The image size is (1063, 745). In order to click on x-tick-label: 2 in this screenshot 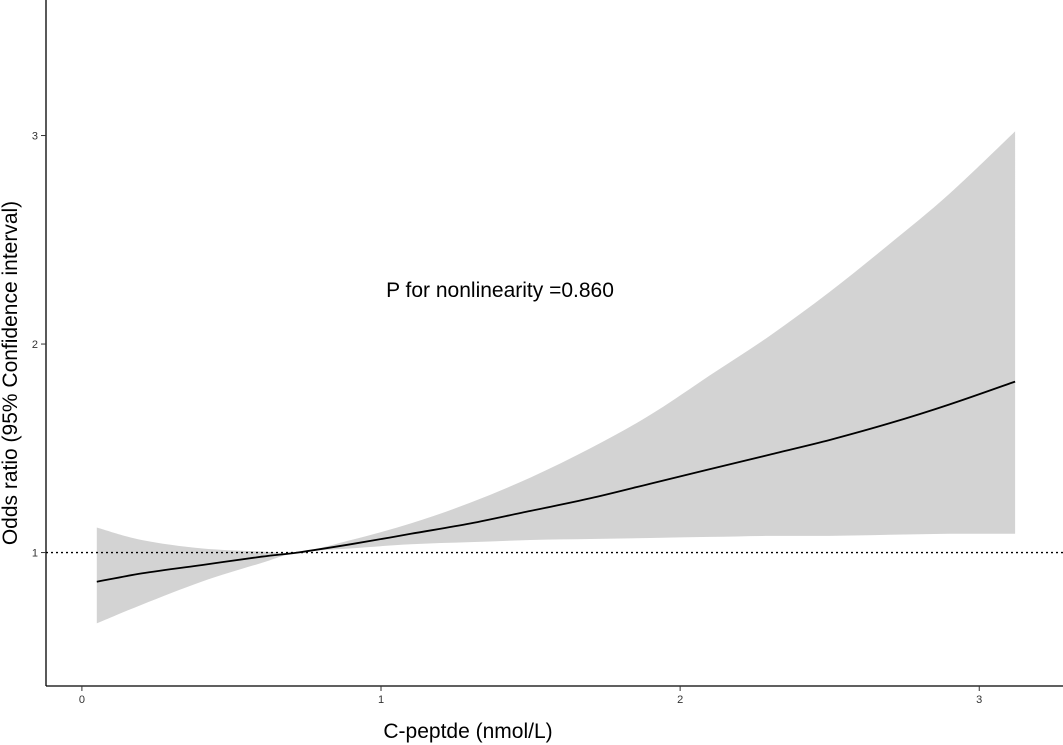, I will do `click(680, 700)`.